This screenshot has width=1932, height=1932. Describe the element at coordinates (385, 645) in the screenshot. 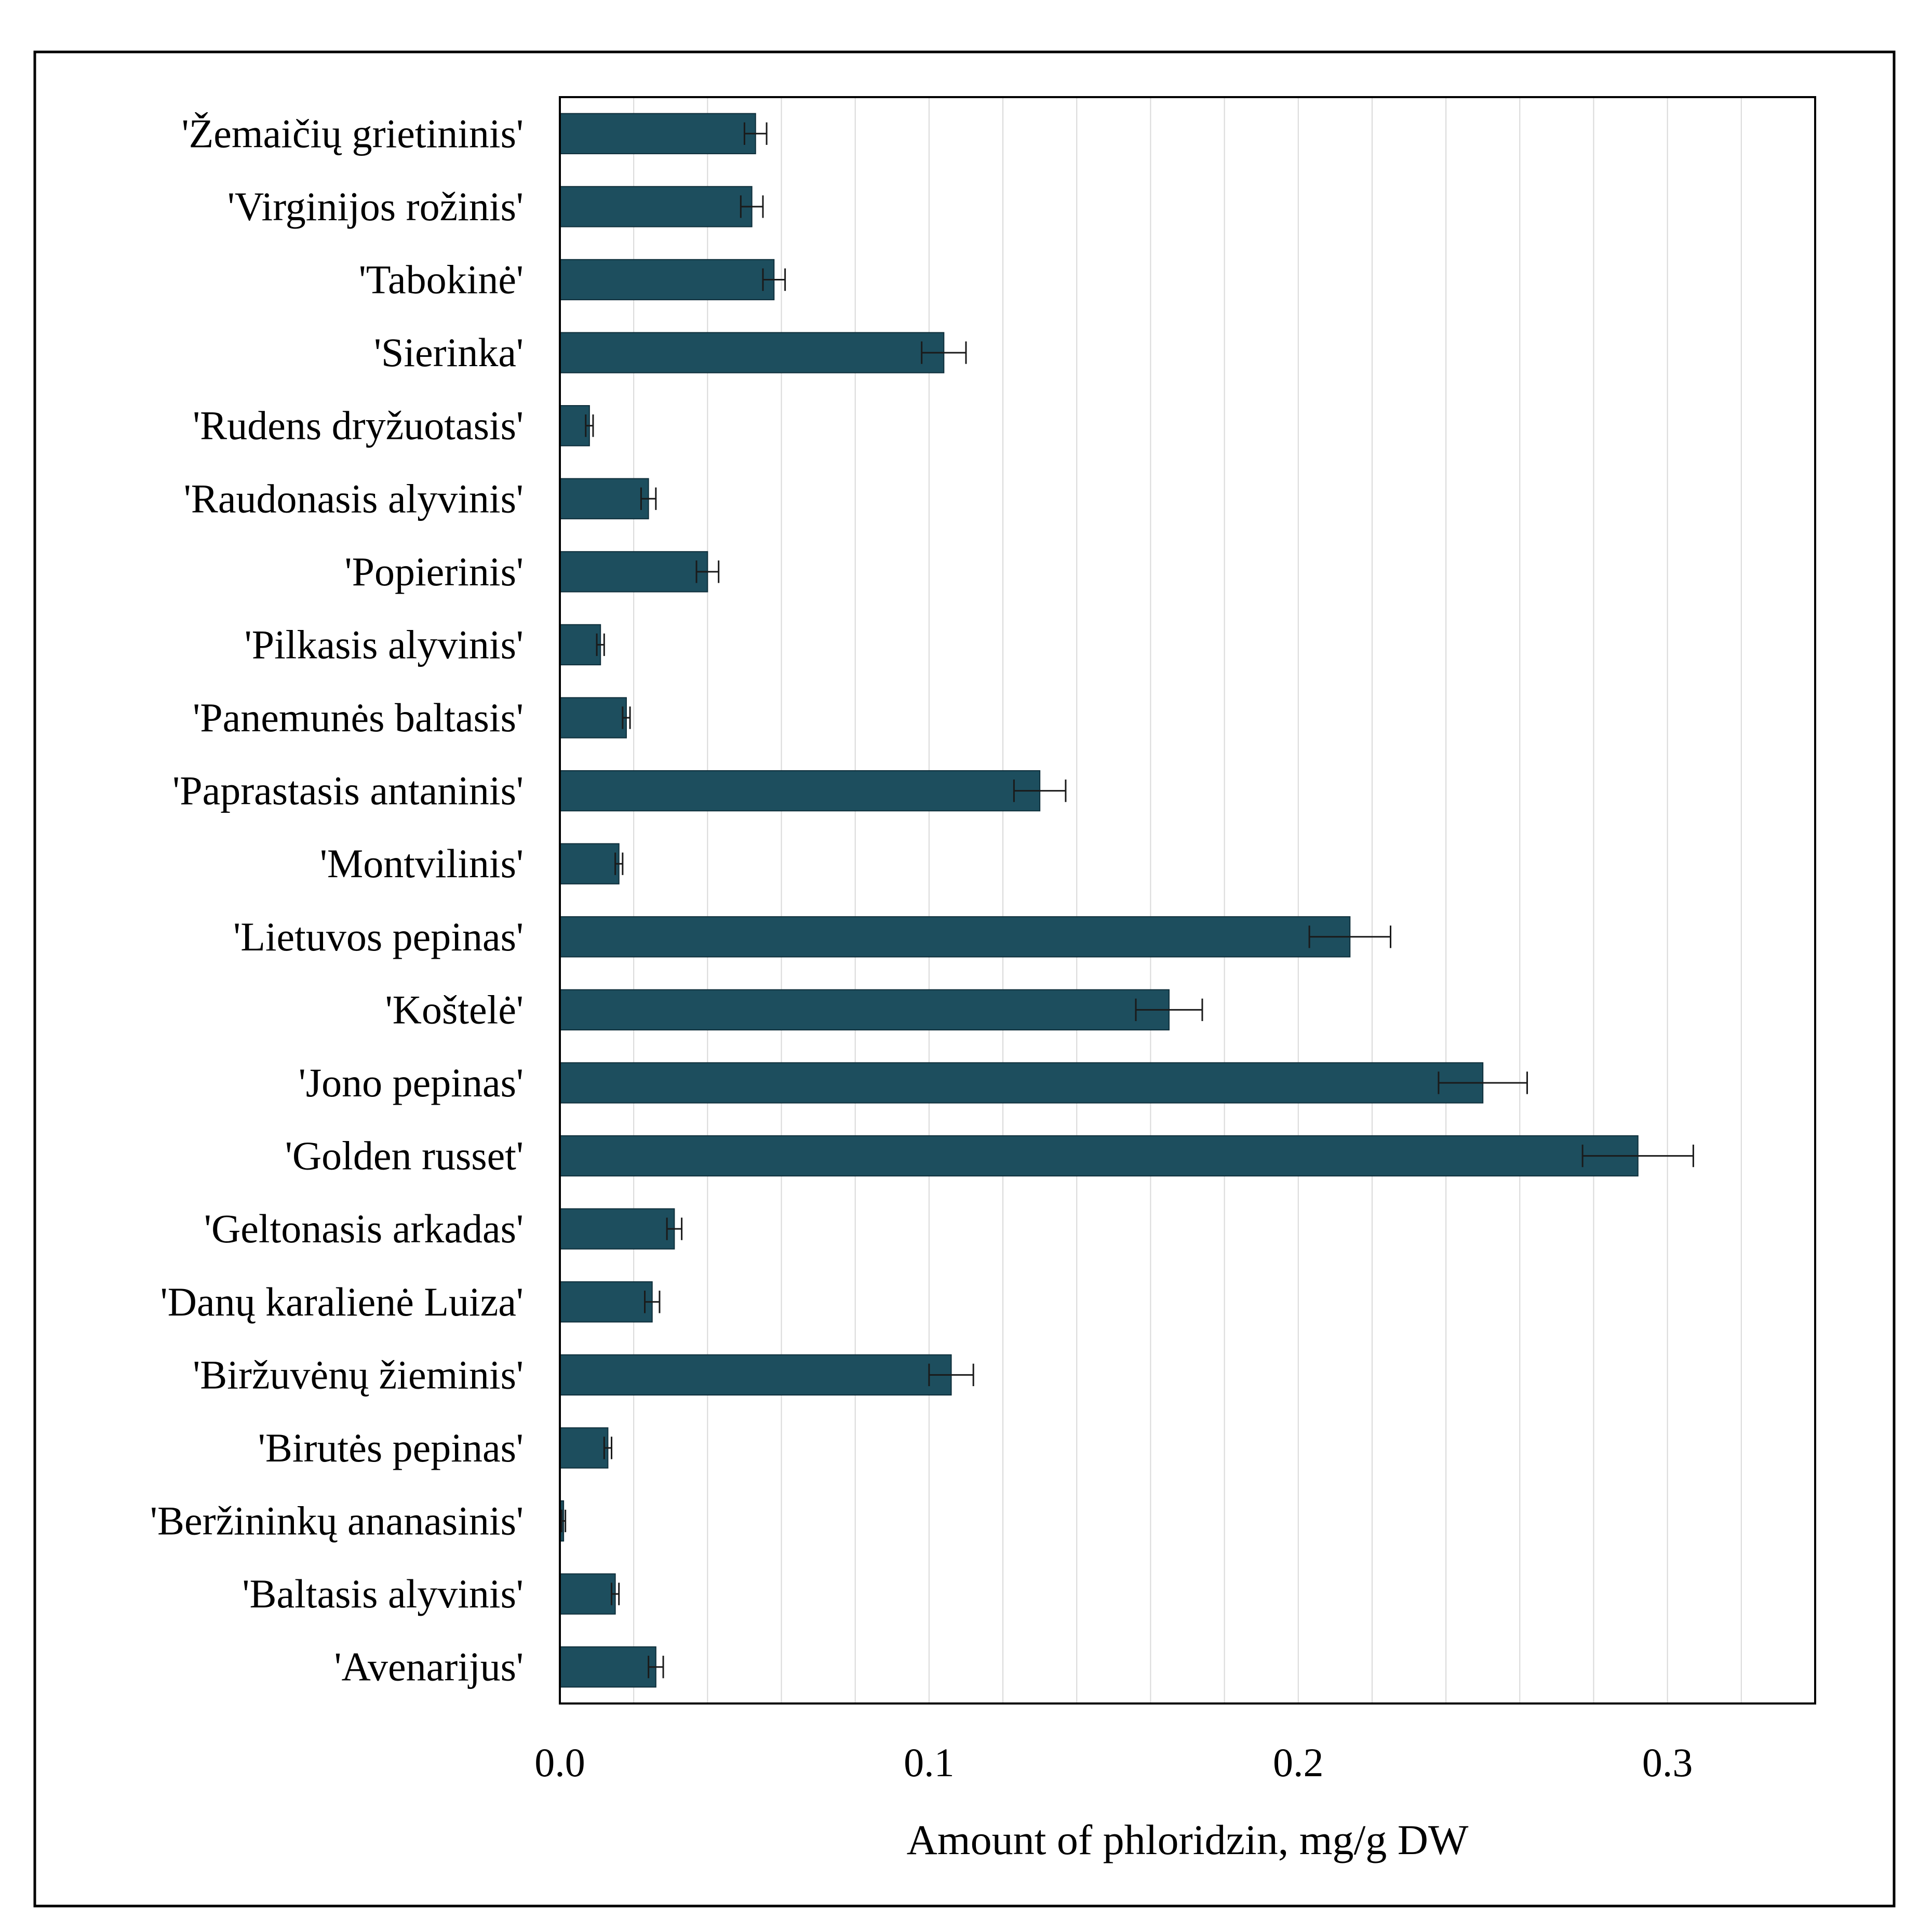

I see `category-label: 'Pilkasis alyvinis'` at that location.